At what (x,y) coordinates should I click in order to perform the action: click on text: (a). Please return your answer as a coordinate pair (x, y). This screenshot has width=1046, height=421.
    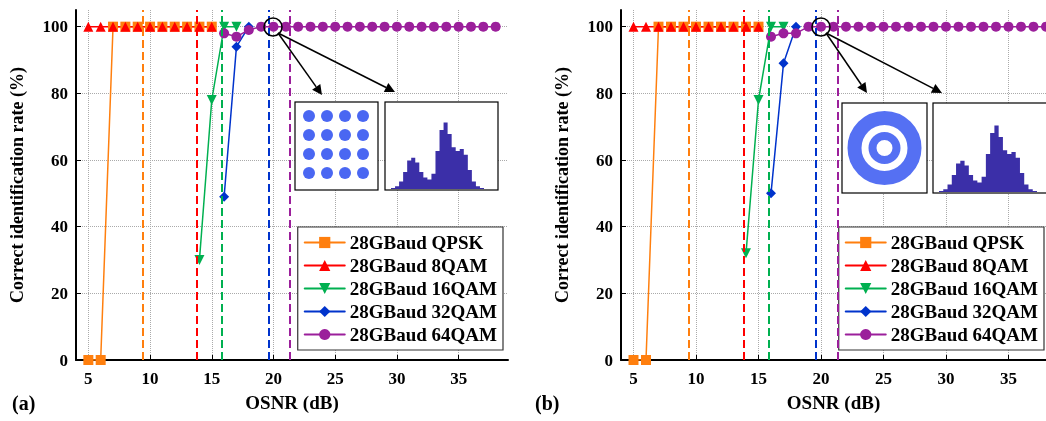
    Looking at the image, I should click on (24, 403).